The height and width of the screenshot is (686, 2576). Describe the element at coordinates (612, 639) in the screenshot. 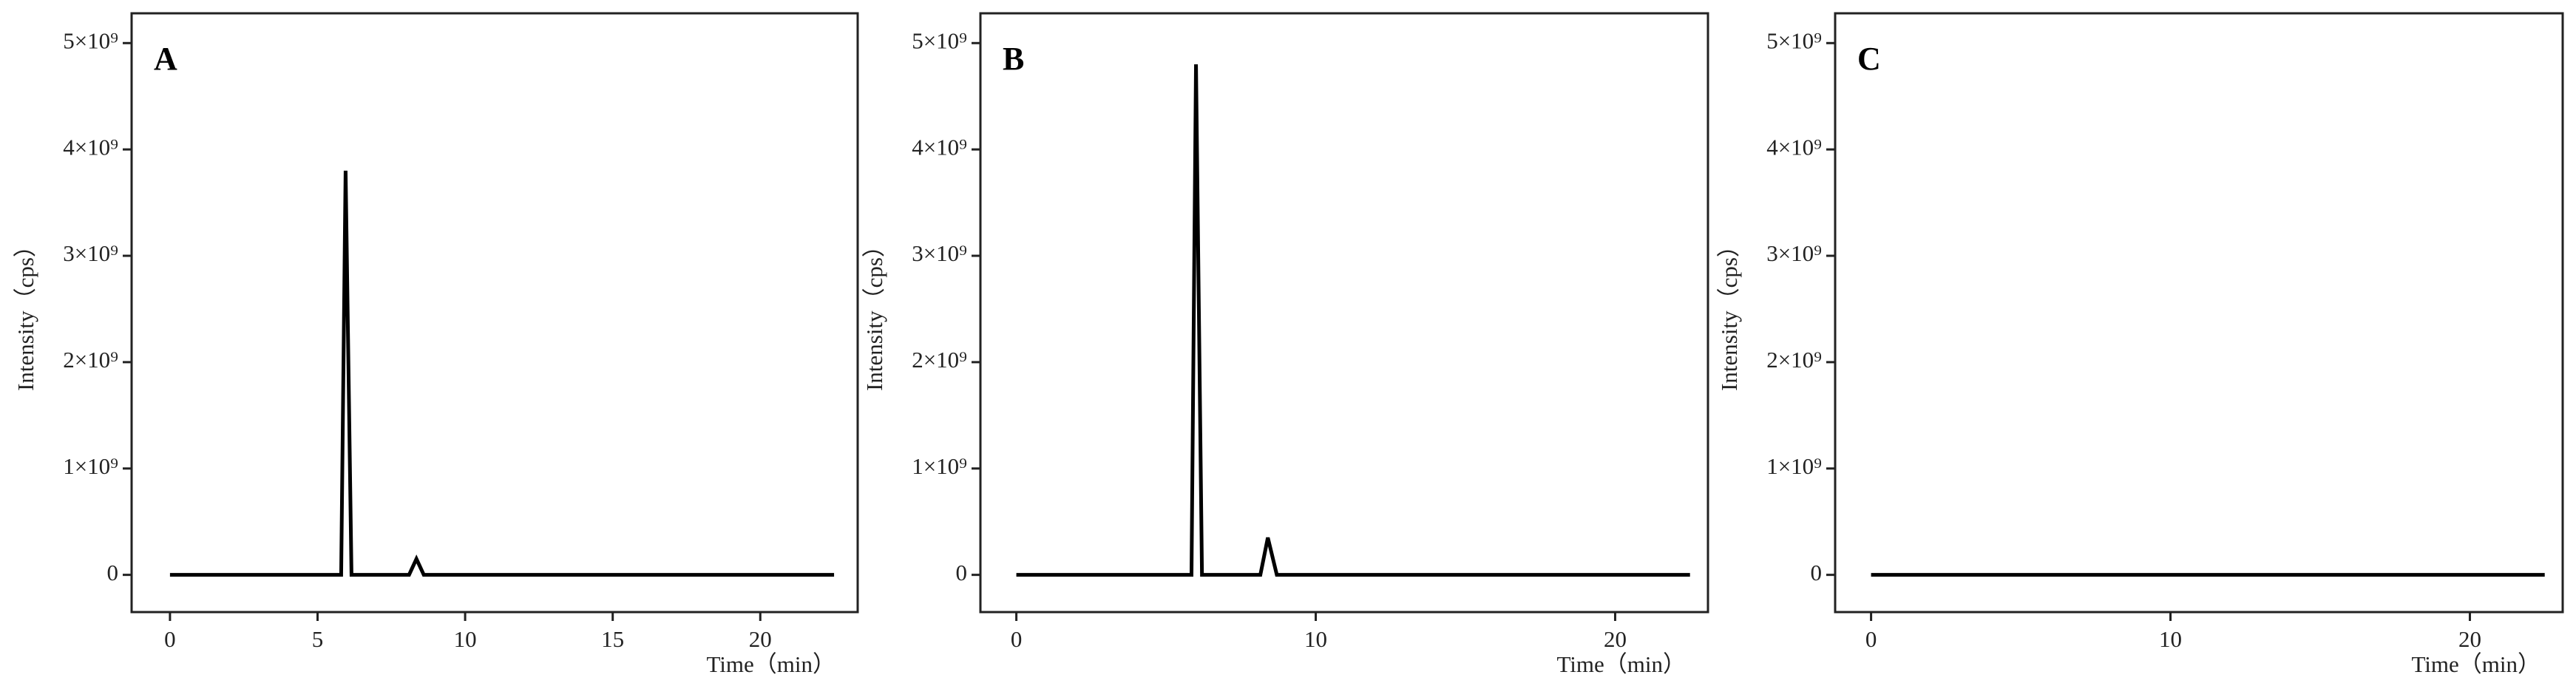

I see `x-tick-label: 15` at that location.